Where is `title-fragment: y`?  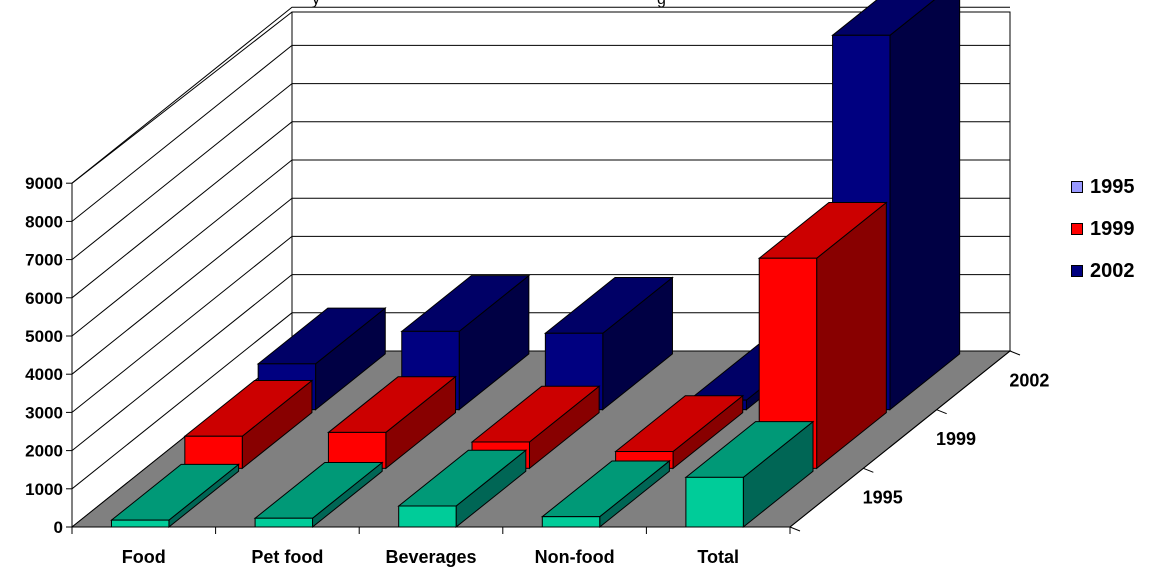 title-fragment: y is located at coordinates (316, 4).